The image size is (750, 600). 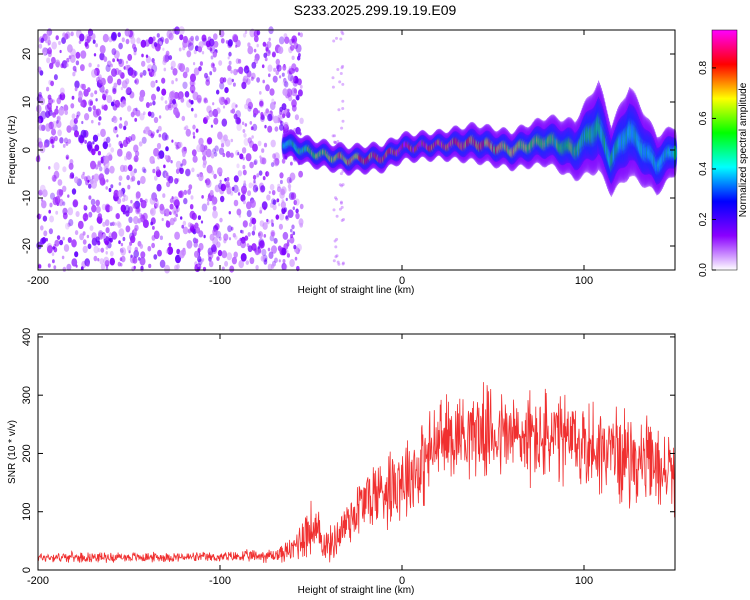 What do you see at coordinates (27, 512) in the screenshot?
I see `y-tick-label: 100` at bounding box center [27, 512].